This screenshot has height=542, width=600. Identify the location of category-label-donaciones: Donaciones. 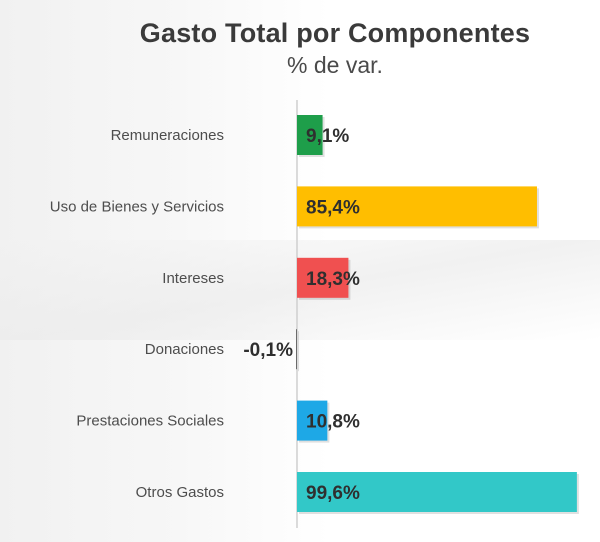
(184, 349).